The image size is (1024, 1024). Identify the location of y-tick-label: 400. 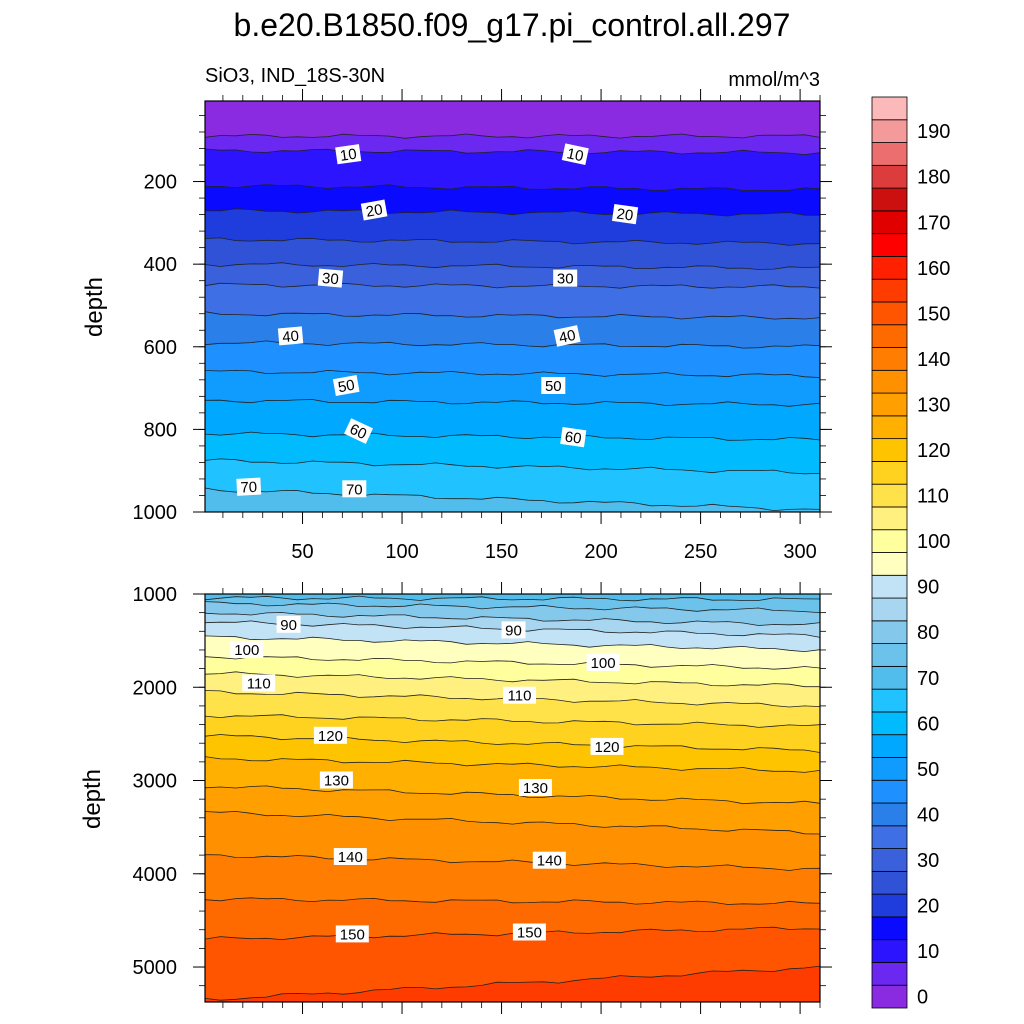
(160, 265).